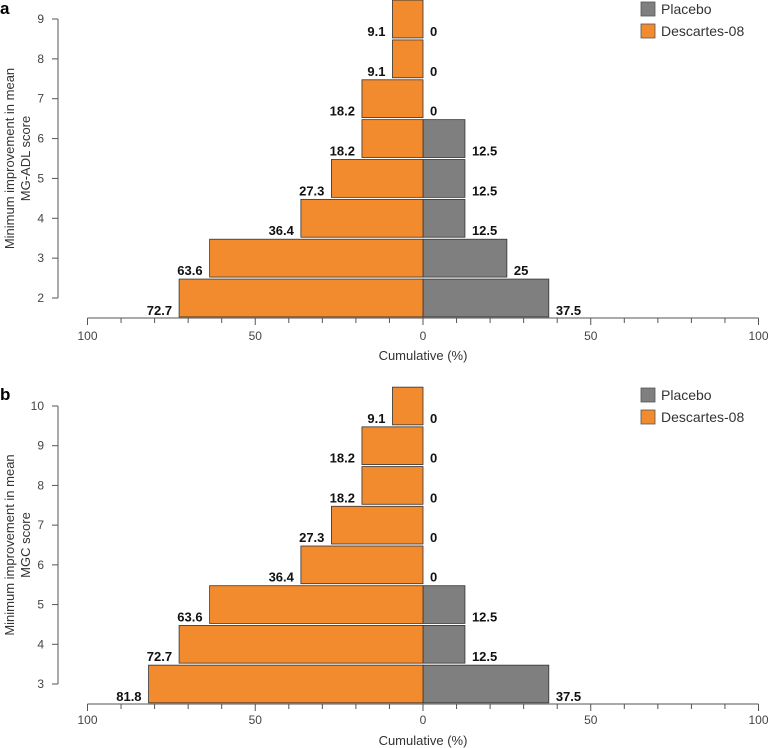 This screenshot has height=748, width=768. Describe the element at coordinates (686, 9) in the screenshot. I see `legend-label: Placebo` at that location.